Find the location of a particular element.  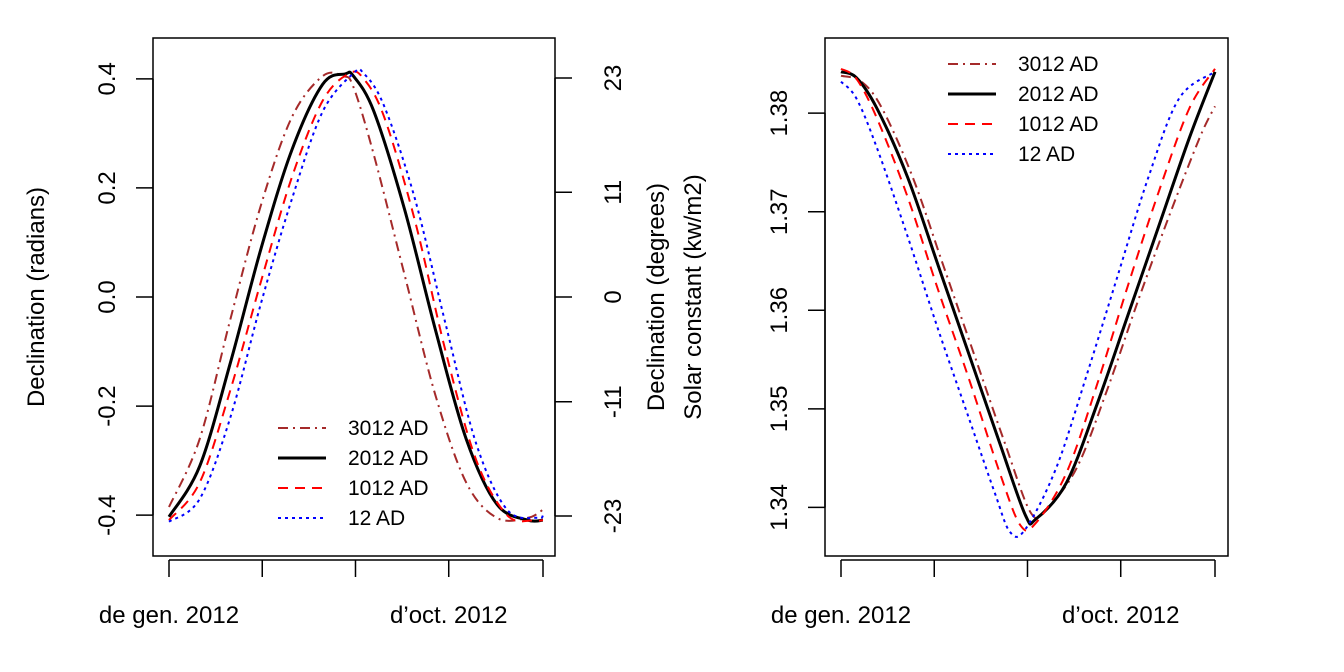

left-right-y-tick-label: -11 is located at coordinates (613, 401).